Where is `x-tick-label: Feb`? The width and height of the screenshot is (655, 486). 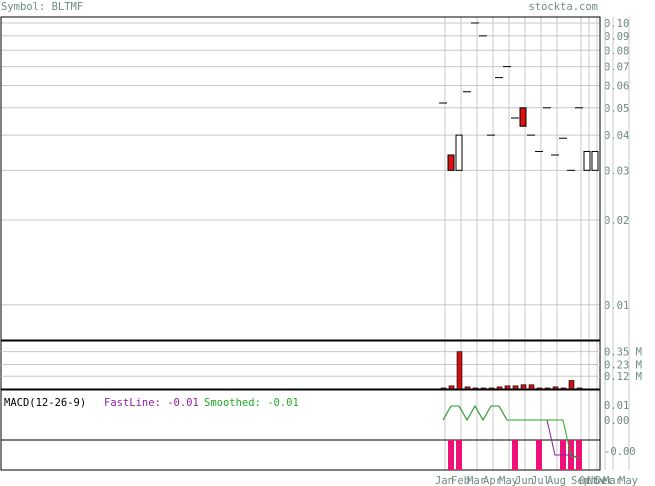
x-tick-label: Feb is located at coordinates (460, 480).